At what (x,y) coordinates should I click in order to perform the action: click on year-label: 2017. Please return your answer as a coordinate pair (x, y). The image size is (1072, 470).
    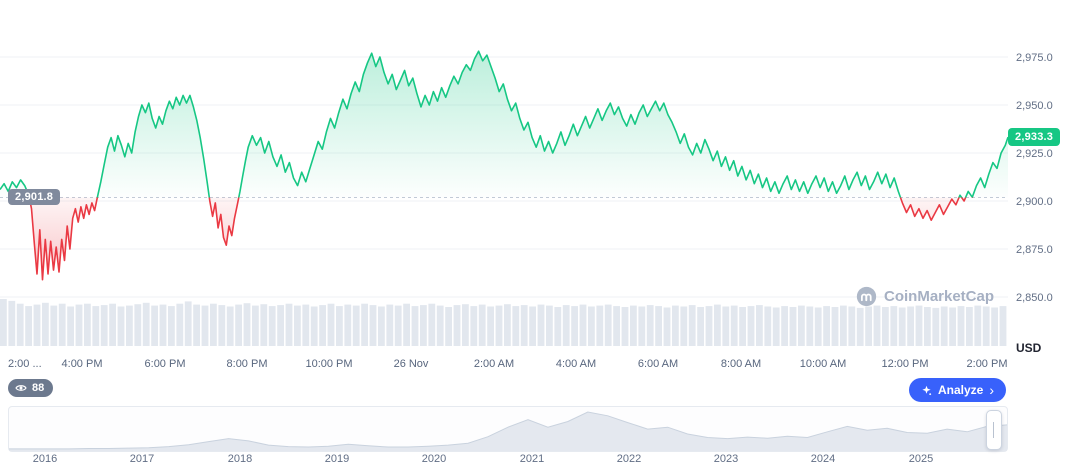
    Looking at the image, I should click on (142, 459).